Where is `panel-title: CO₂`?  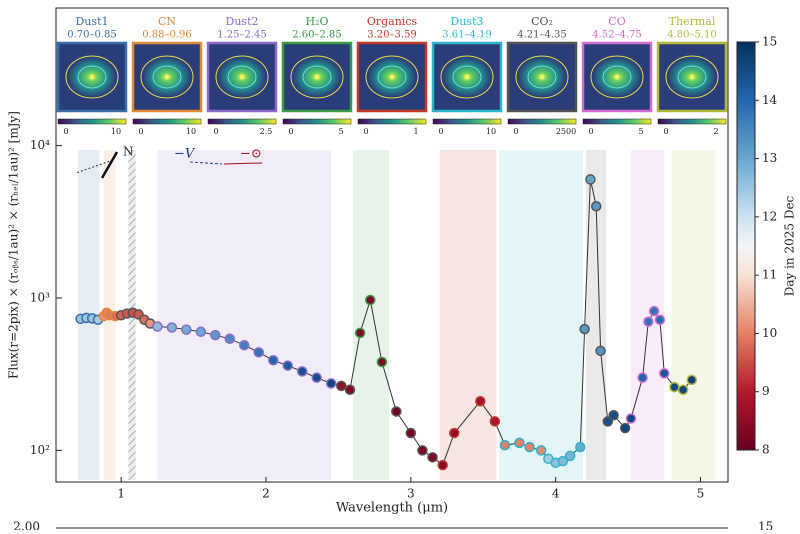 panel-title: CO₂ is located at coordinates (542, 21).